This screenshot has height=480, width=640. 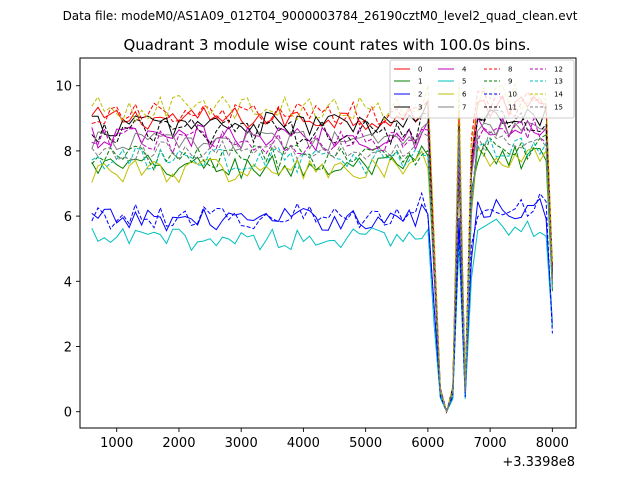 I want to click on y-axis: 0 2 4 6 8 10, so click(x=67, y=250).